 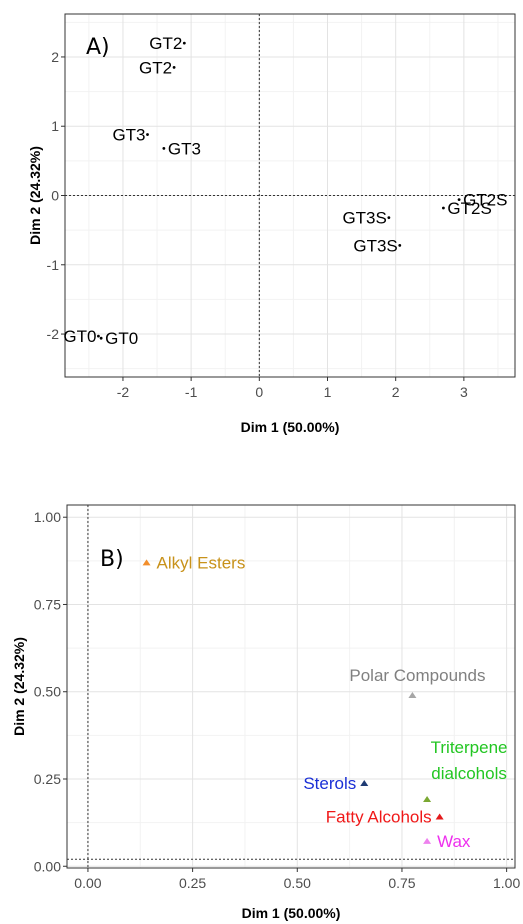 I want to click on x-tick-label: 0.50, so click(x=297, y=883).